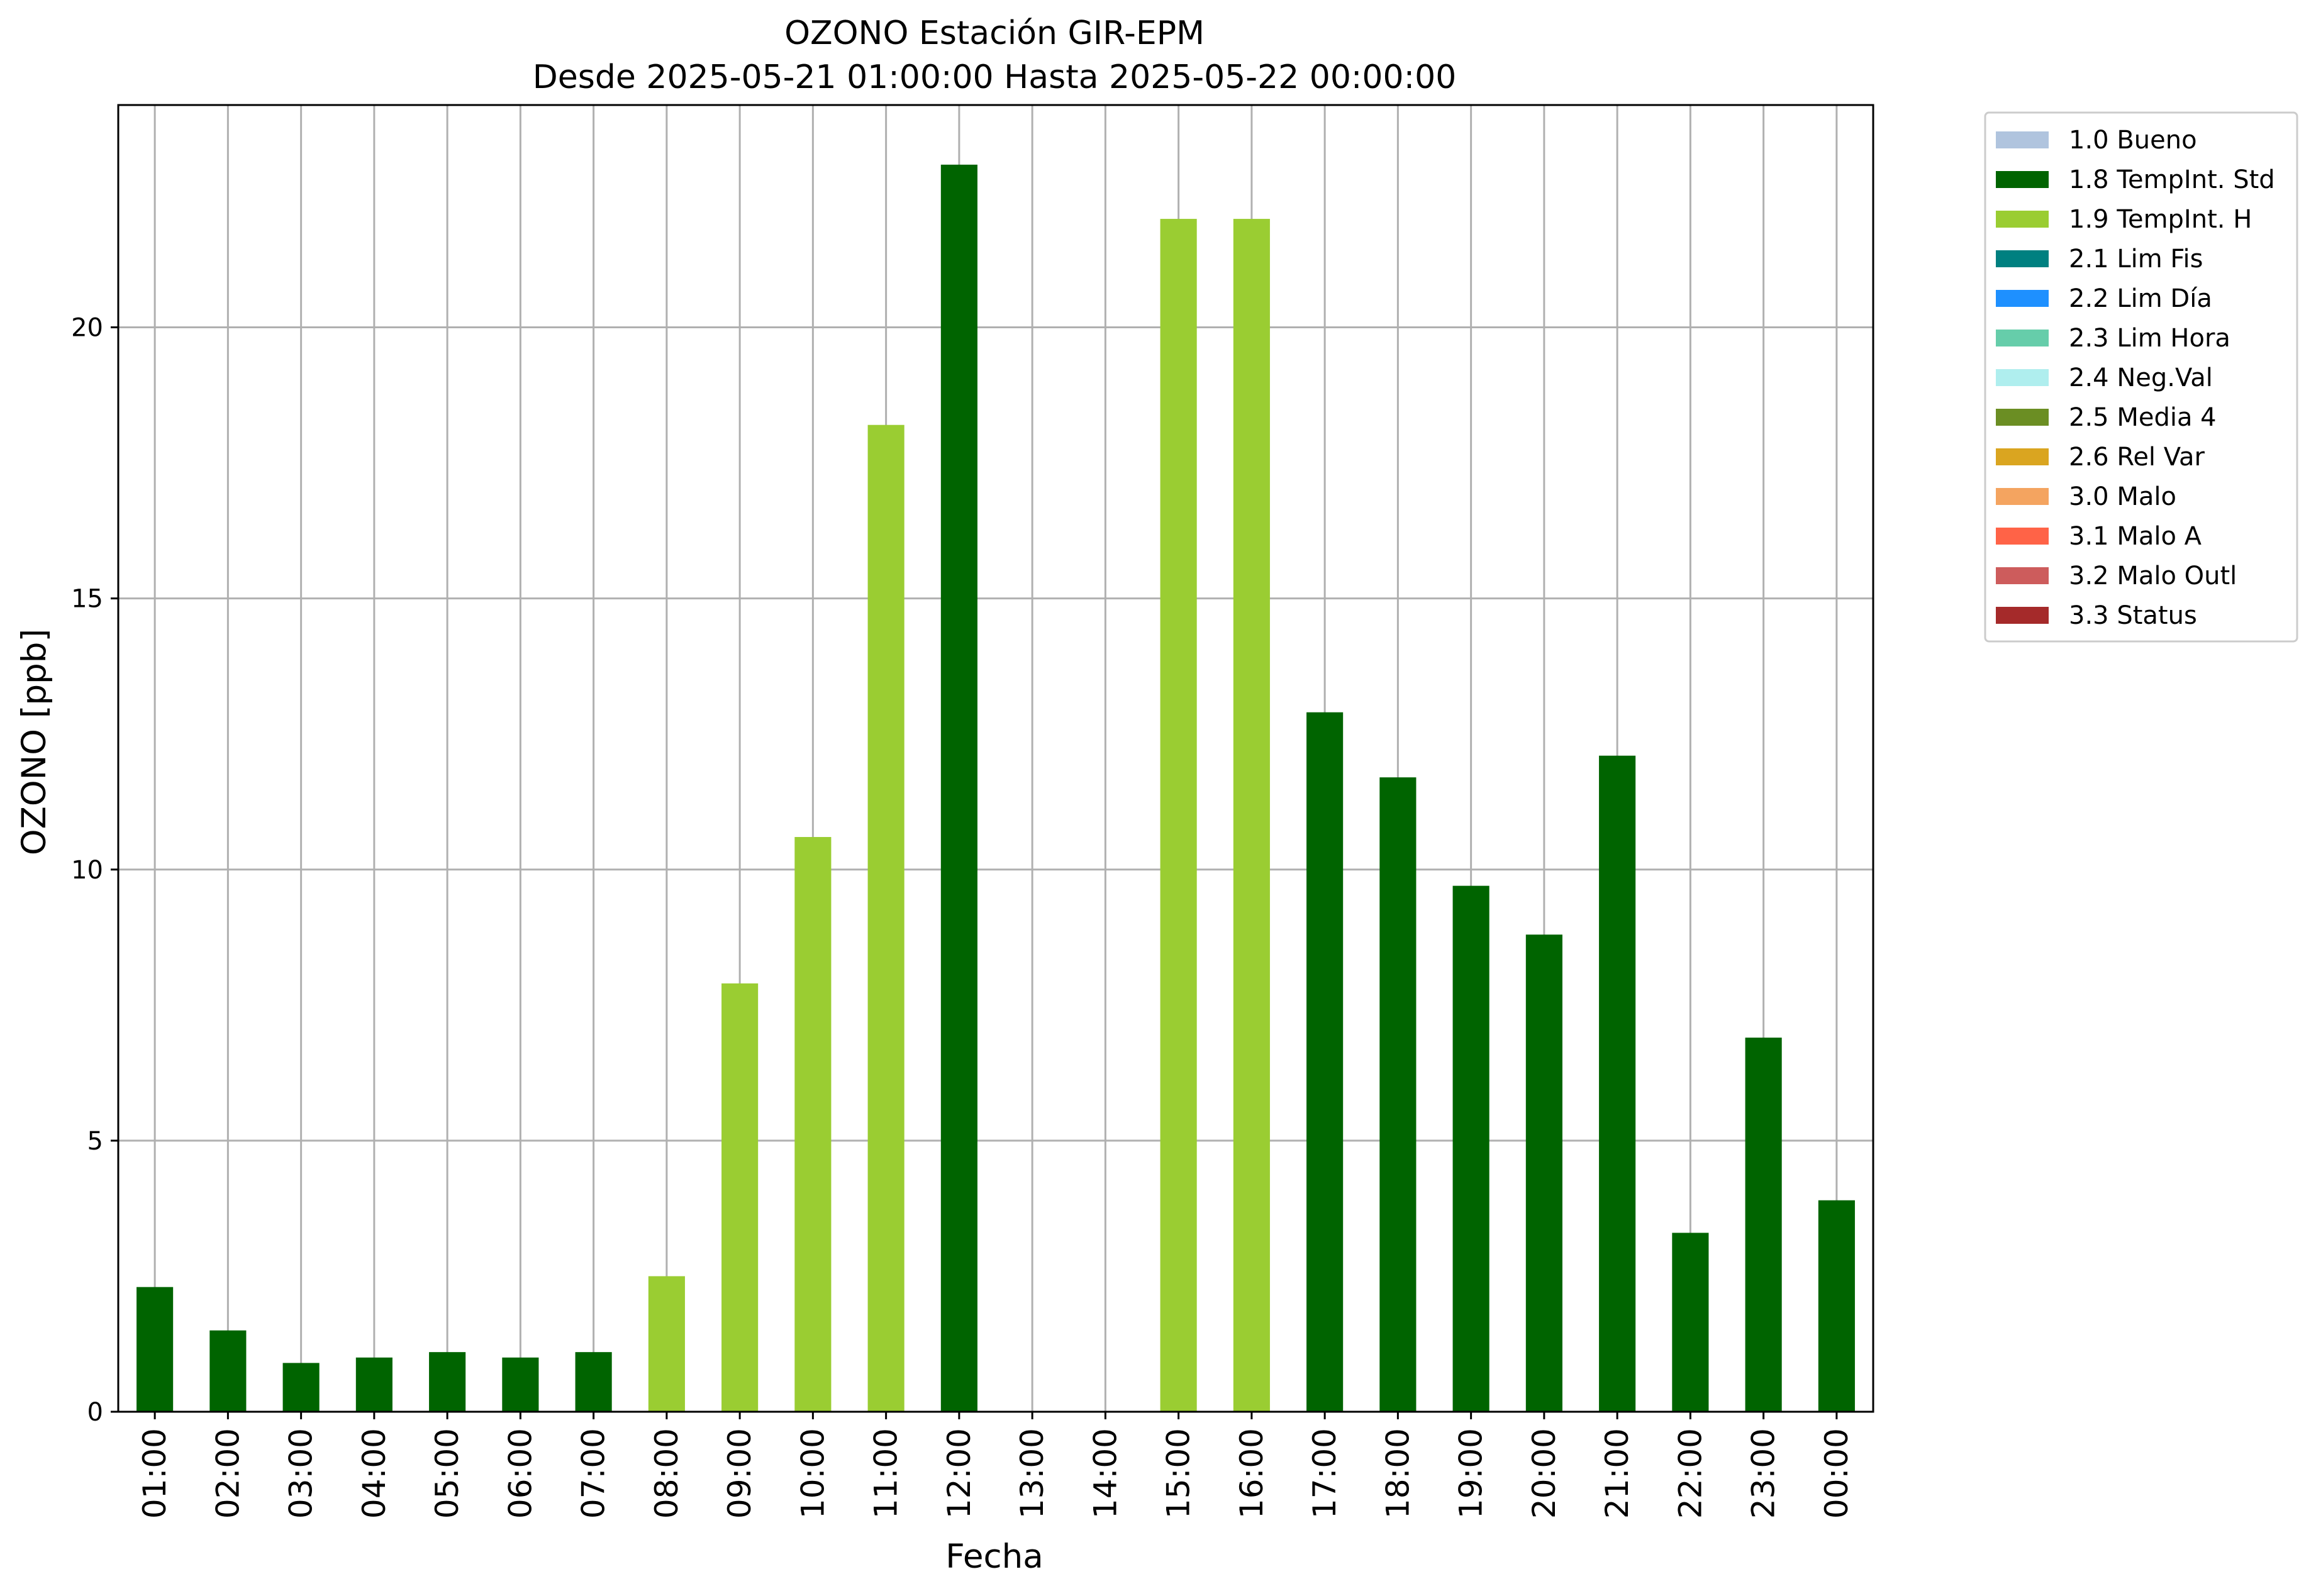 The image size is (2316, 1596). I want to click on legend-label: 2.6 Rel Var, so click(2137, 458).